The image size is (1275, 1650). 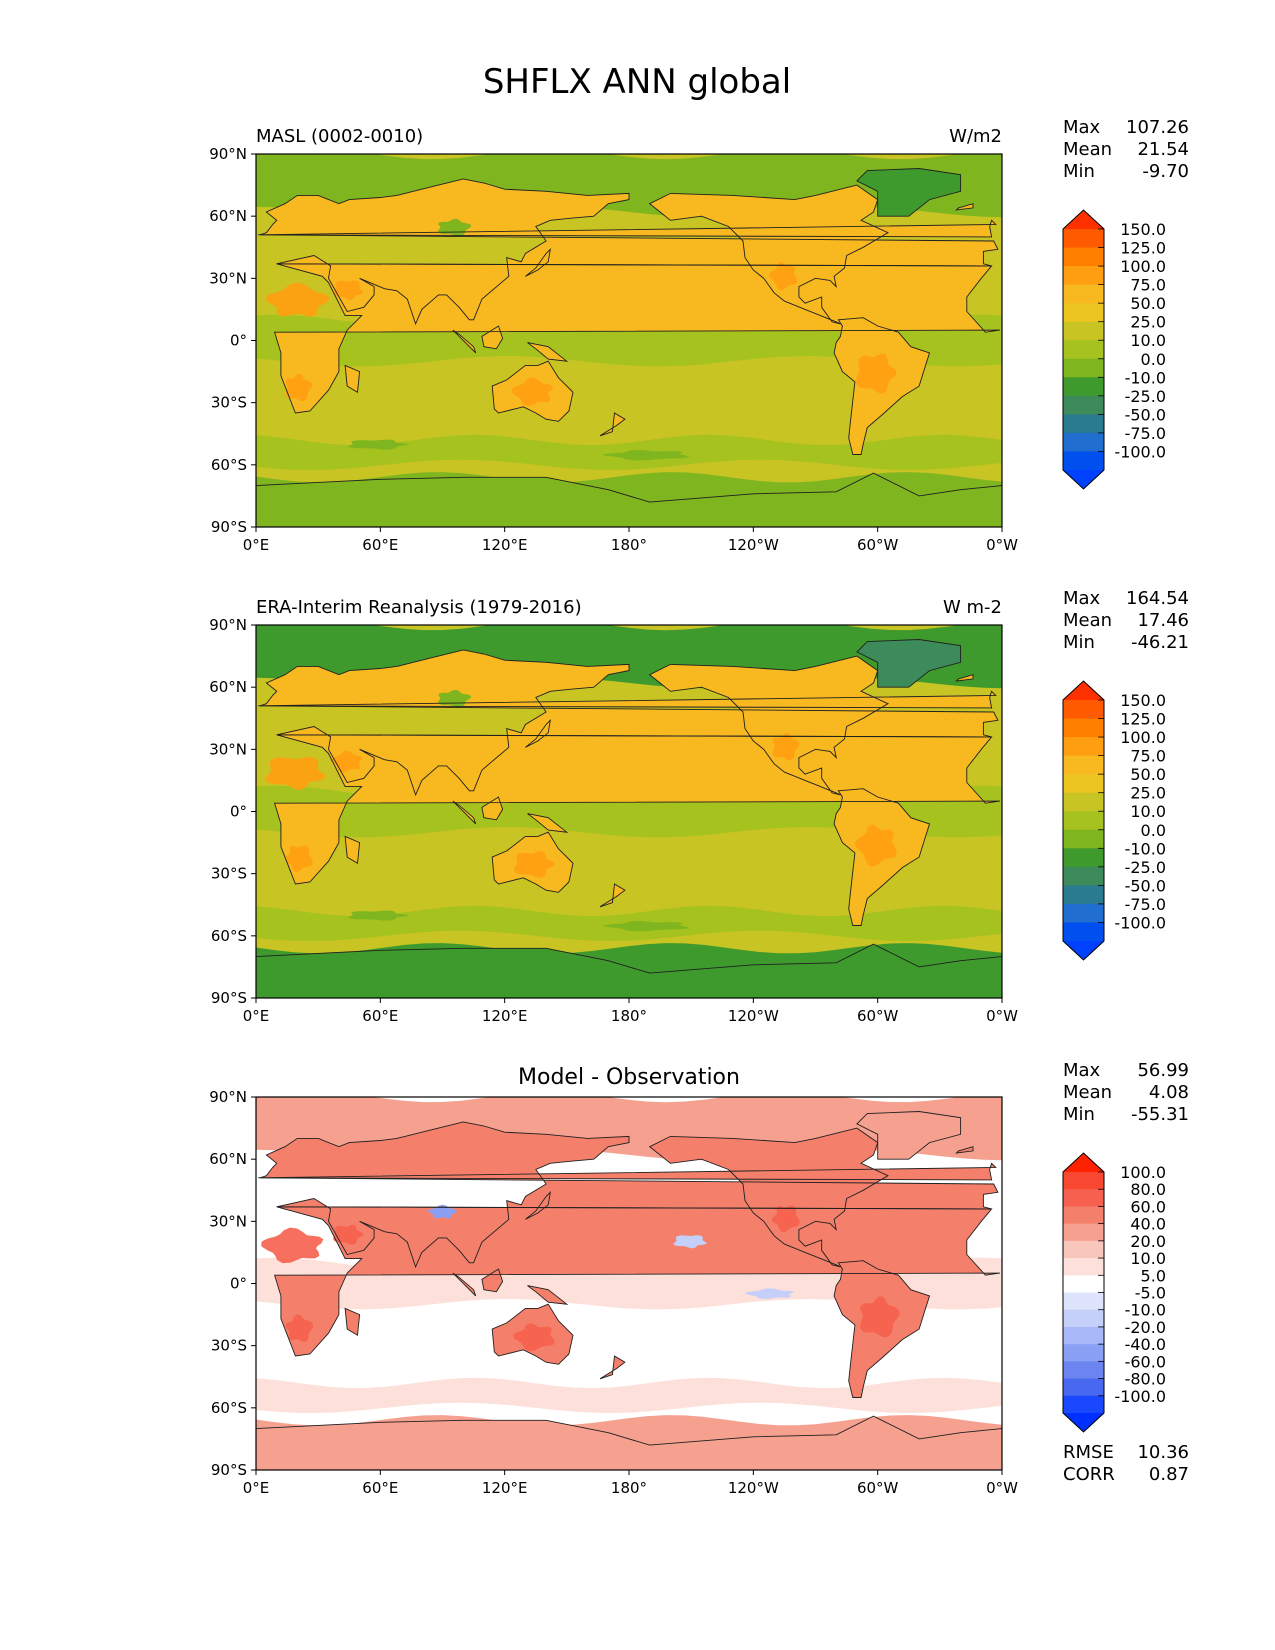 What do you see at coordinates (228, 1159) in the screenshot?
I see `lat-tick-label: 60°N` at bounding box center [228, 1159].